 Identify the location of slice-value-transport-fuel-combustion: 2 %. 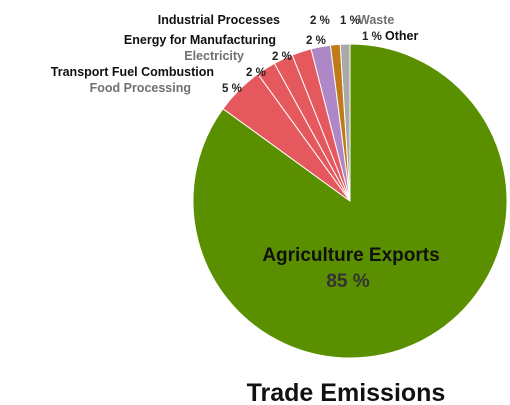
(256, 73).